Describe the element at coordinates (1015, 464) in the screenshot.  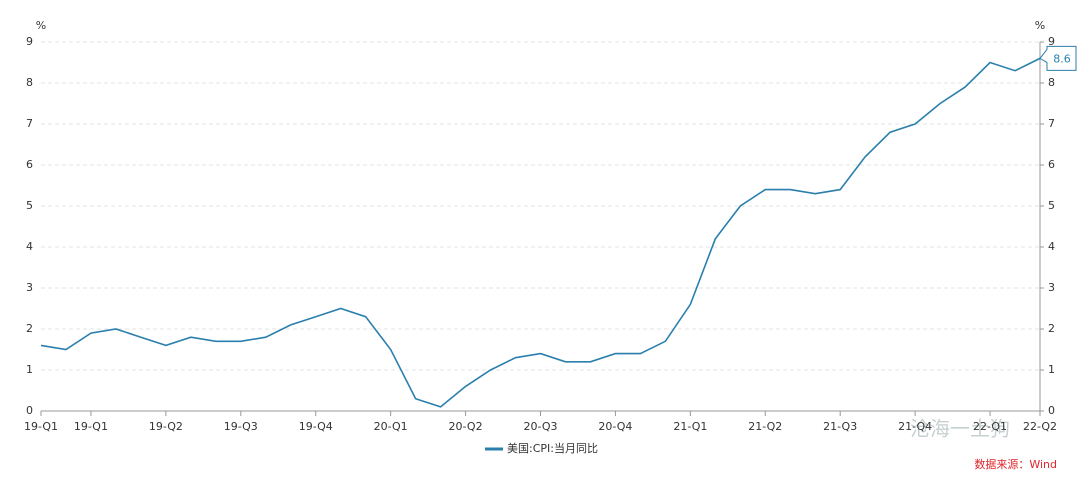
I see `source-note: 数据来源：Wind` at that location.